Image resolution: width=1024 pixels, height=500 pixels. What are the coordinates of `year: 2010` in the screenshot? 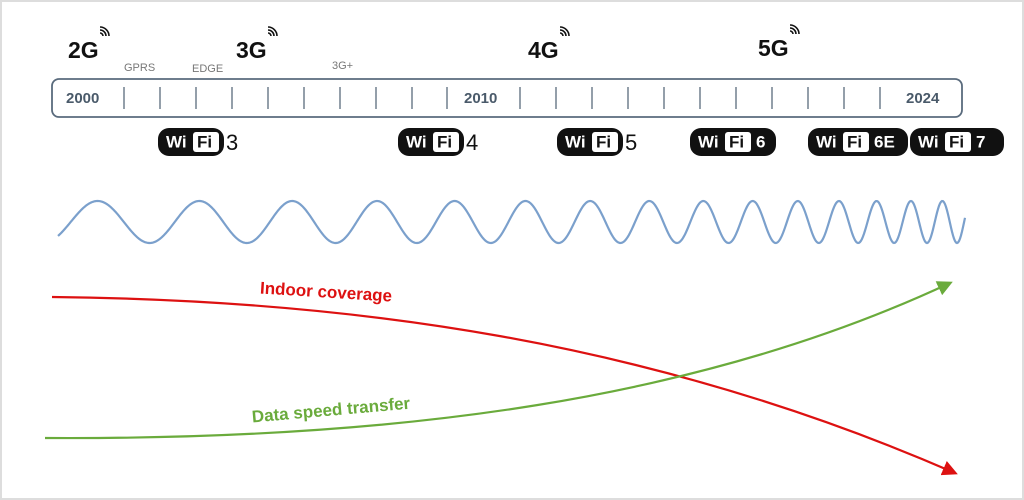 It's located at (480, 98).